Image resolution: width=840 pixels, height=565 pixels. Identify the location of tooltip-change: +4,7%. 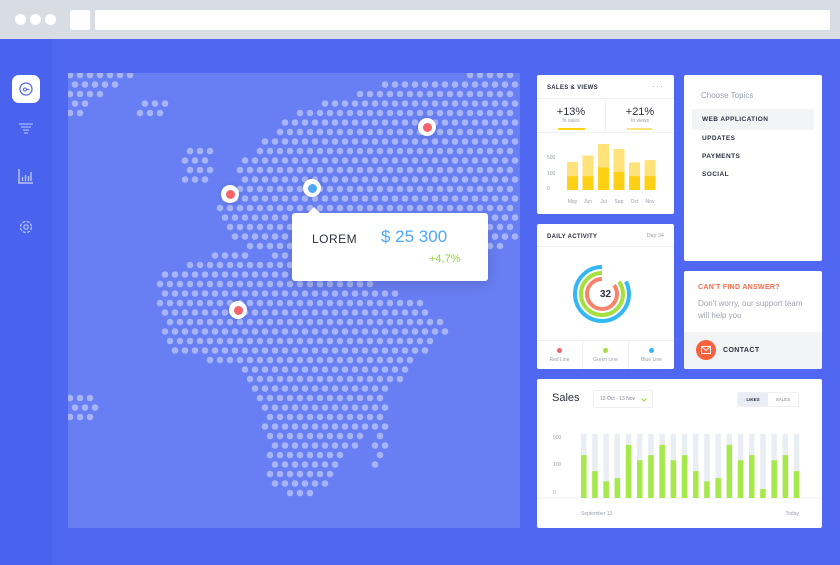
(445, 259).